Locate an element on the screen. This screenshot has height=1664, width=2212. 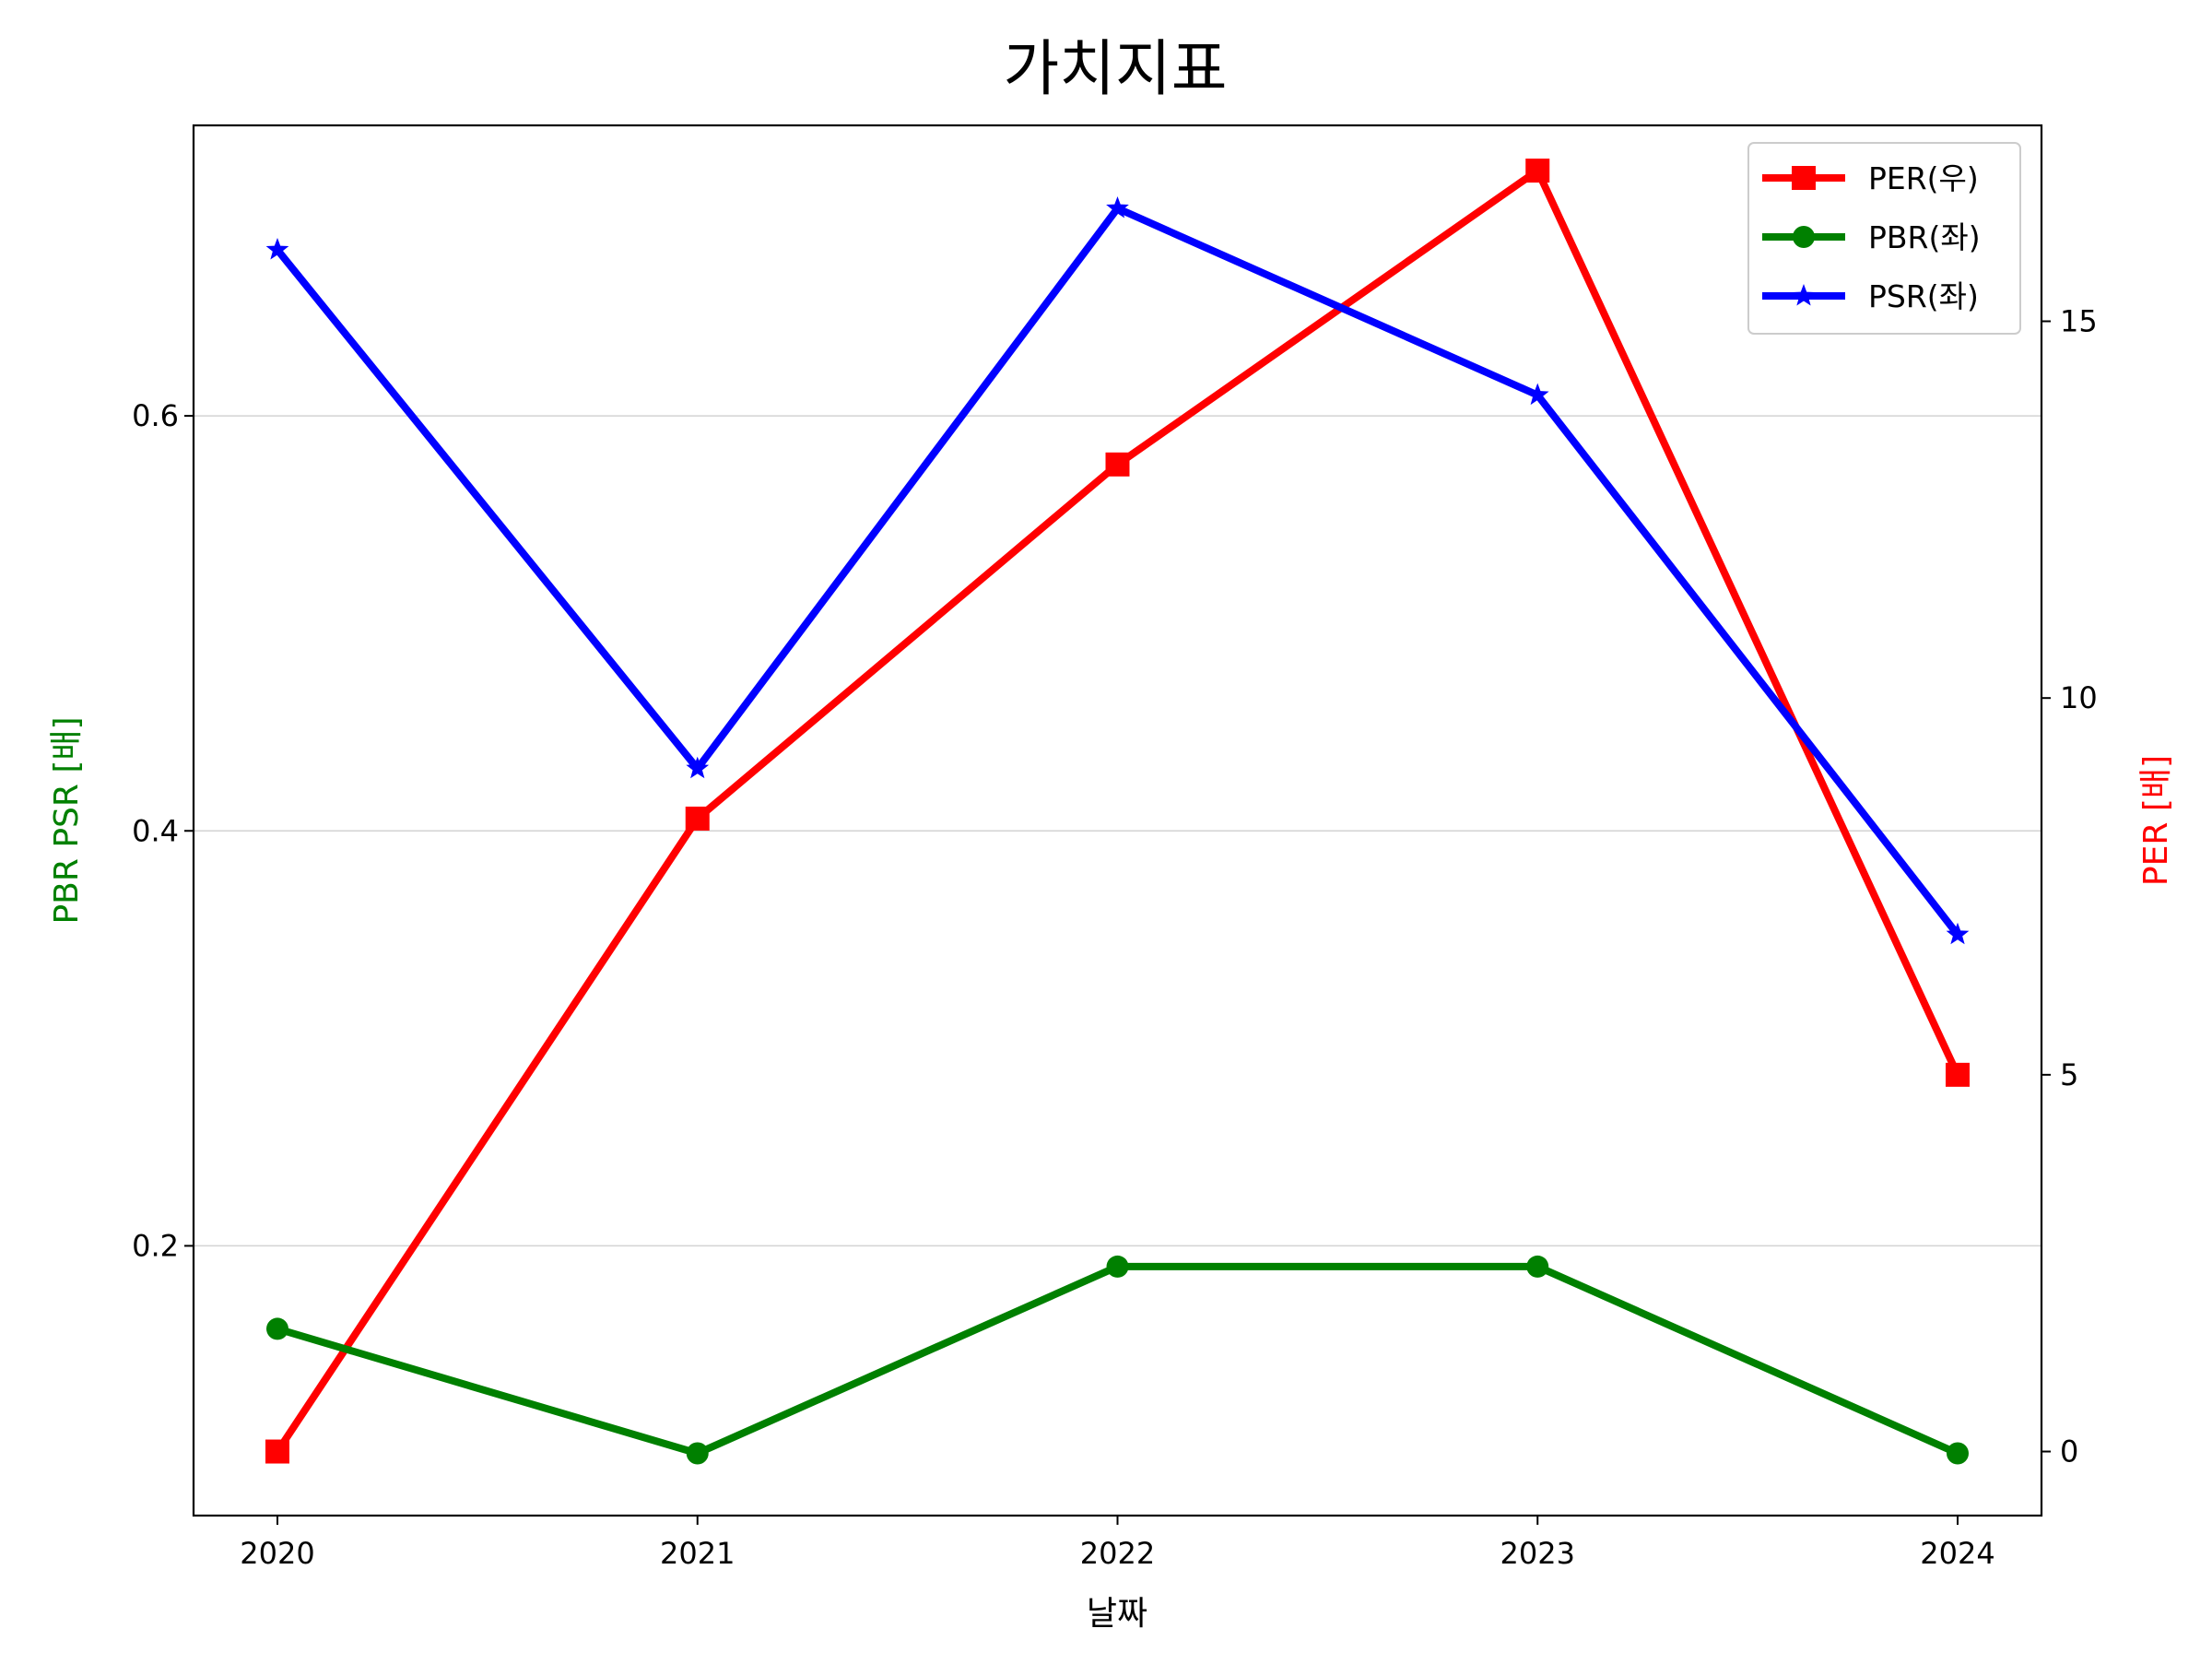
x-tick-label: 2020 is located at coordinates (277, 1553).